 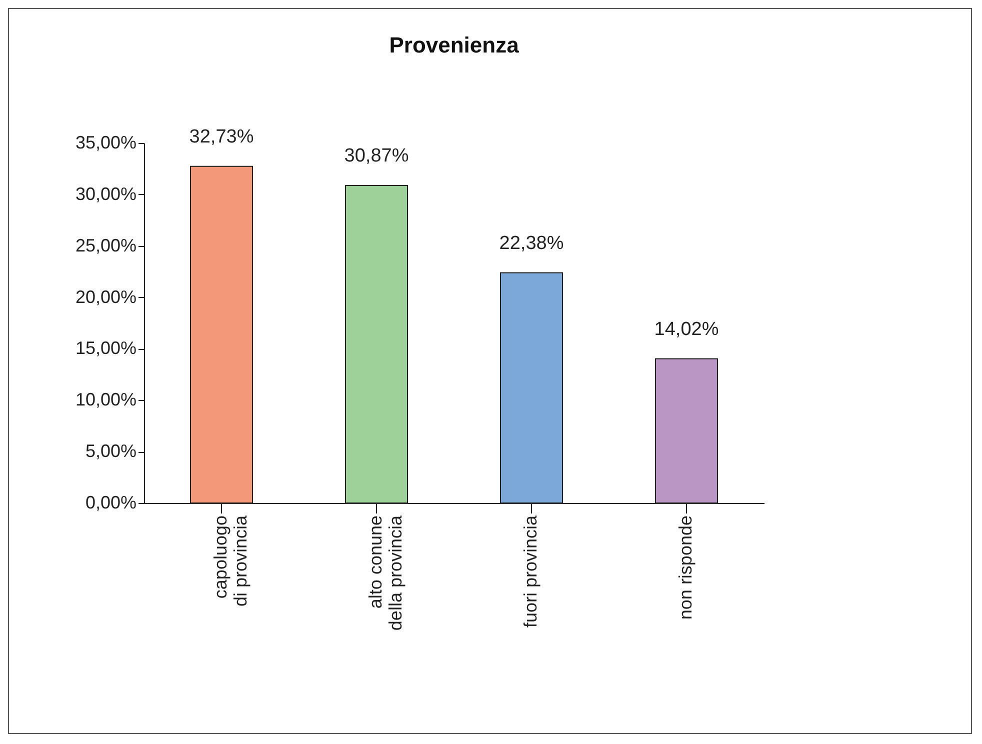 What do you see at coordinates (386, 572) in the screenshot?
I see `x-tick-label: alto conune della provincia` at bounding box center [386, 572].